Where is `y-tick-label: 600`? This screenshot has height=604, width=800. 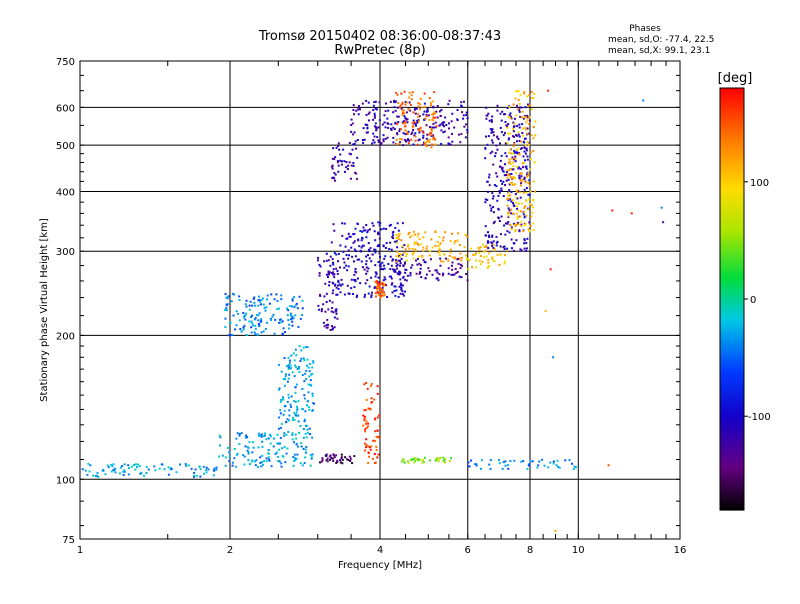 y-tick-label: 600 is located at coordinates (65, 108).